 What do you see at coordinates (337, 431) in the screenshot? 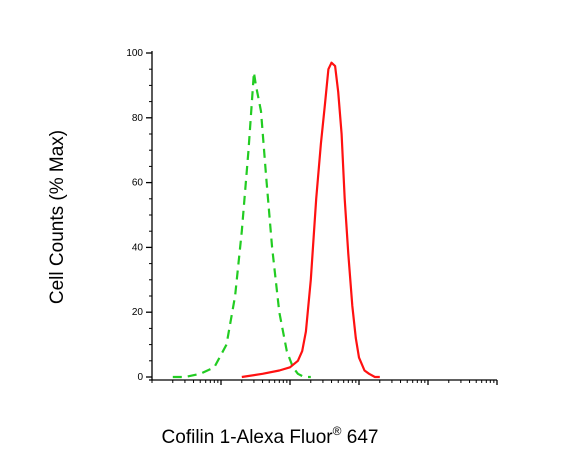
I see `x-axis-title-superscript: ®` at bounding box center [337, 431].